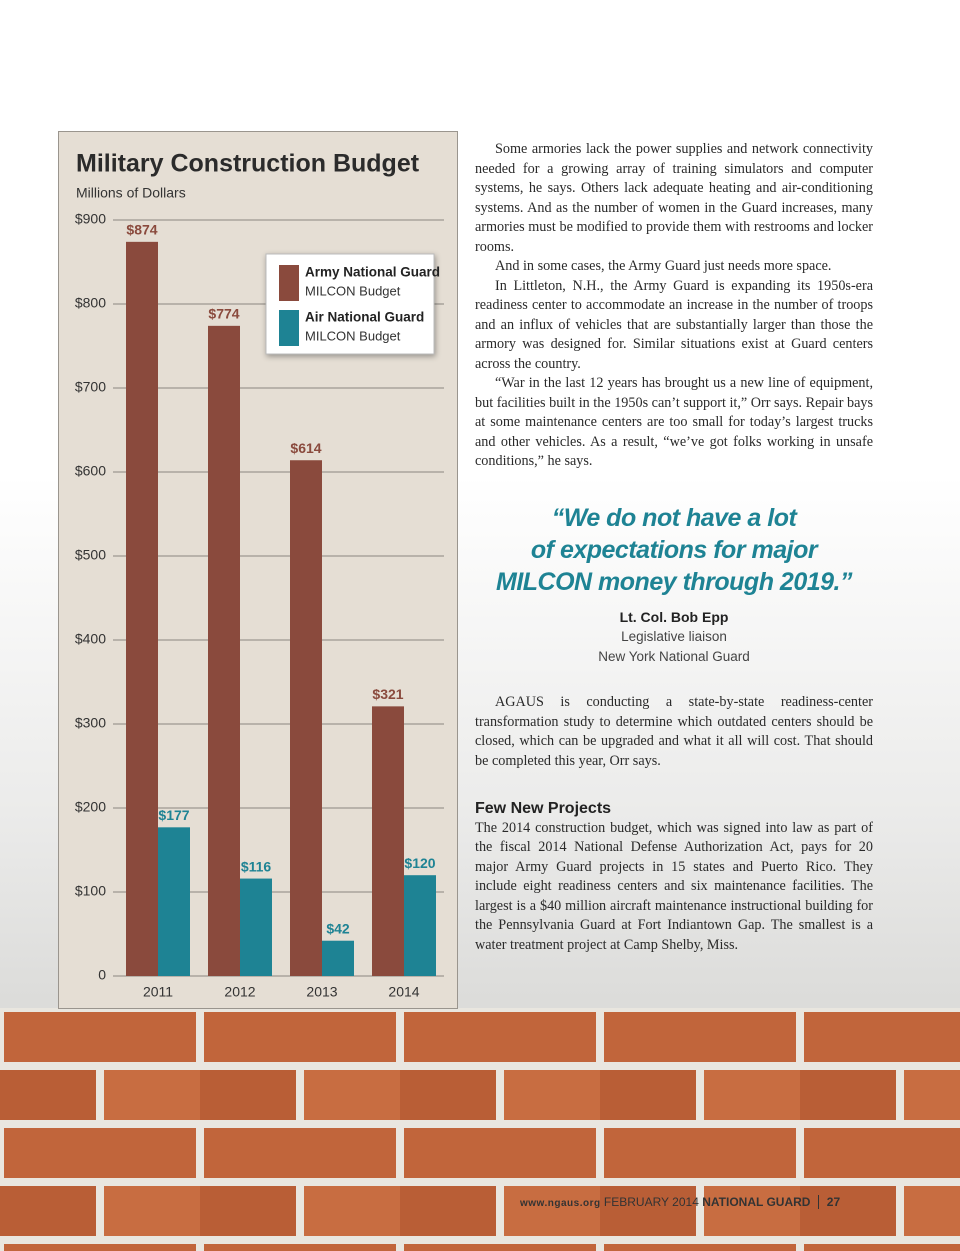 This screenshot has width=960, height=1251. What do you see at coordinates (674, 616) in the screenshot?
I see `quote-speaker: Lt. Col. Bob Epp` at bounding box center [674, 616].